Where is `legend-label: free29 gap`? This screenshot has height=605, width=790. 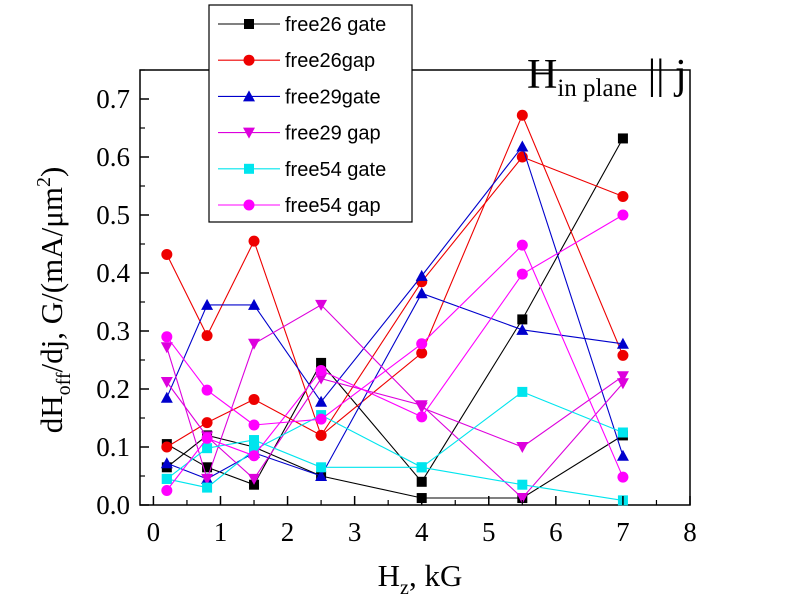
legend-label: free29 gap is located at coordinates (333, 134).